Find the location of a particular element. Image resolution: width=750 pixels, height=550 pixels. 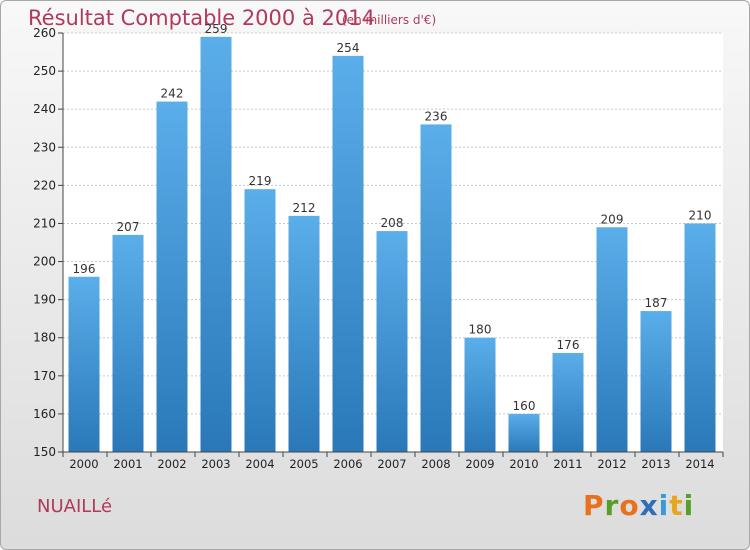

logo-letter: t is located at coordinates (676, 505).